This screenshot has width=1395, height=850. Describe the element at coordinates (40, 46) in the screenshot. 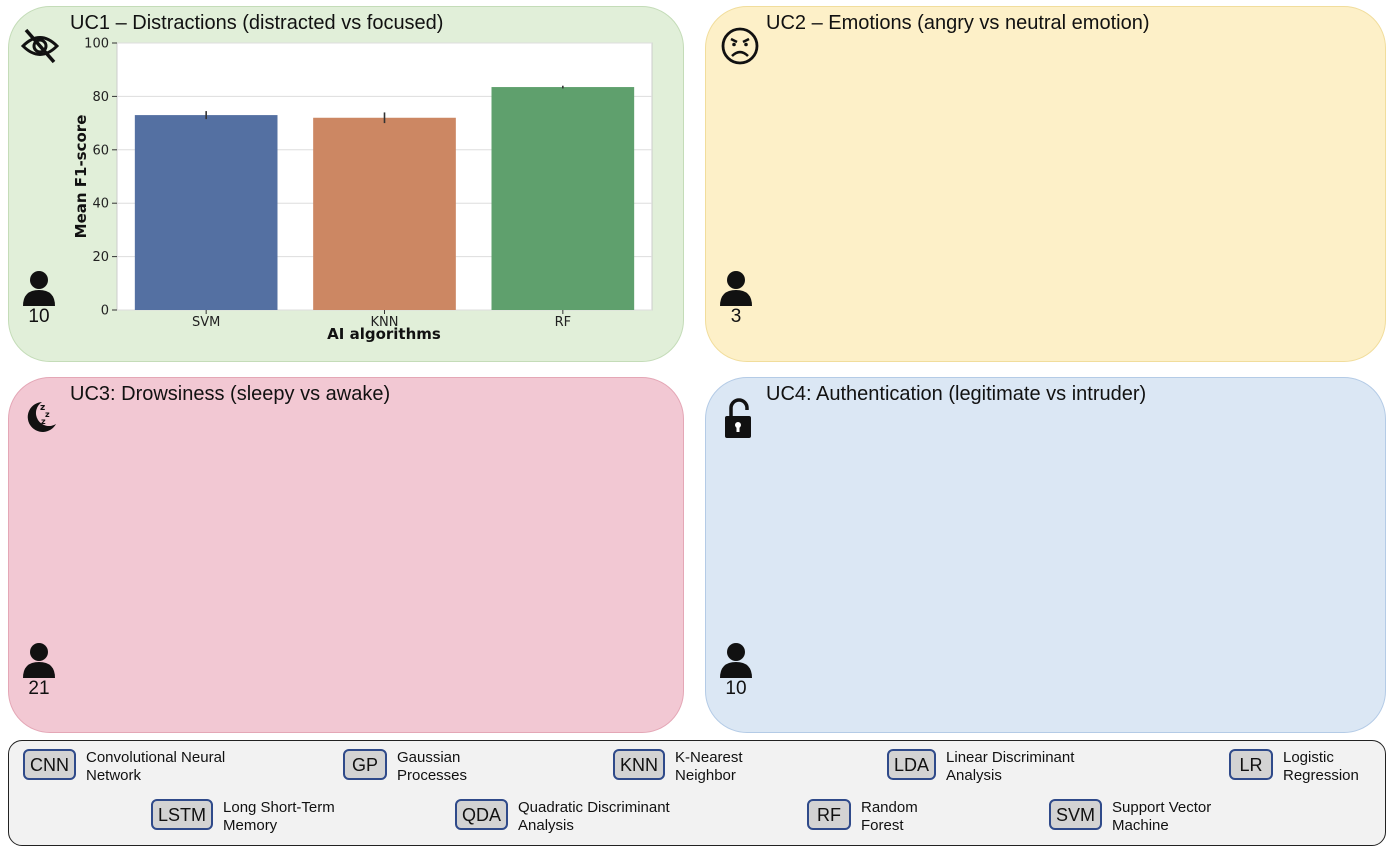

I see `eye-slash-icon` at that location.